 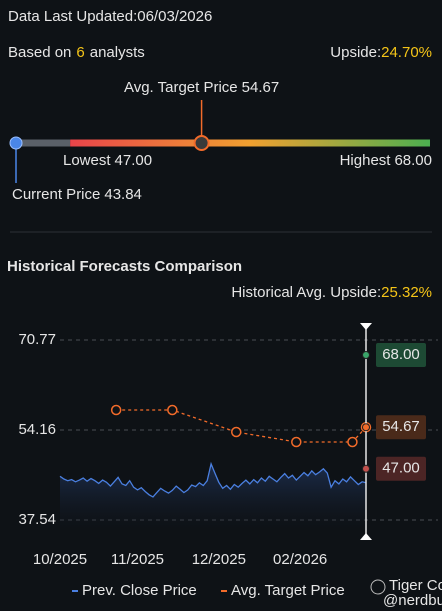 I want to click on cursor-label: 47.00, so click(x=401, y=468).